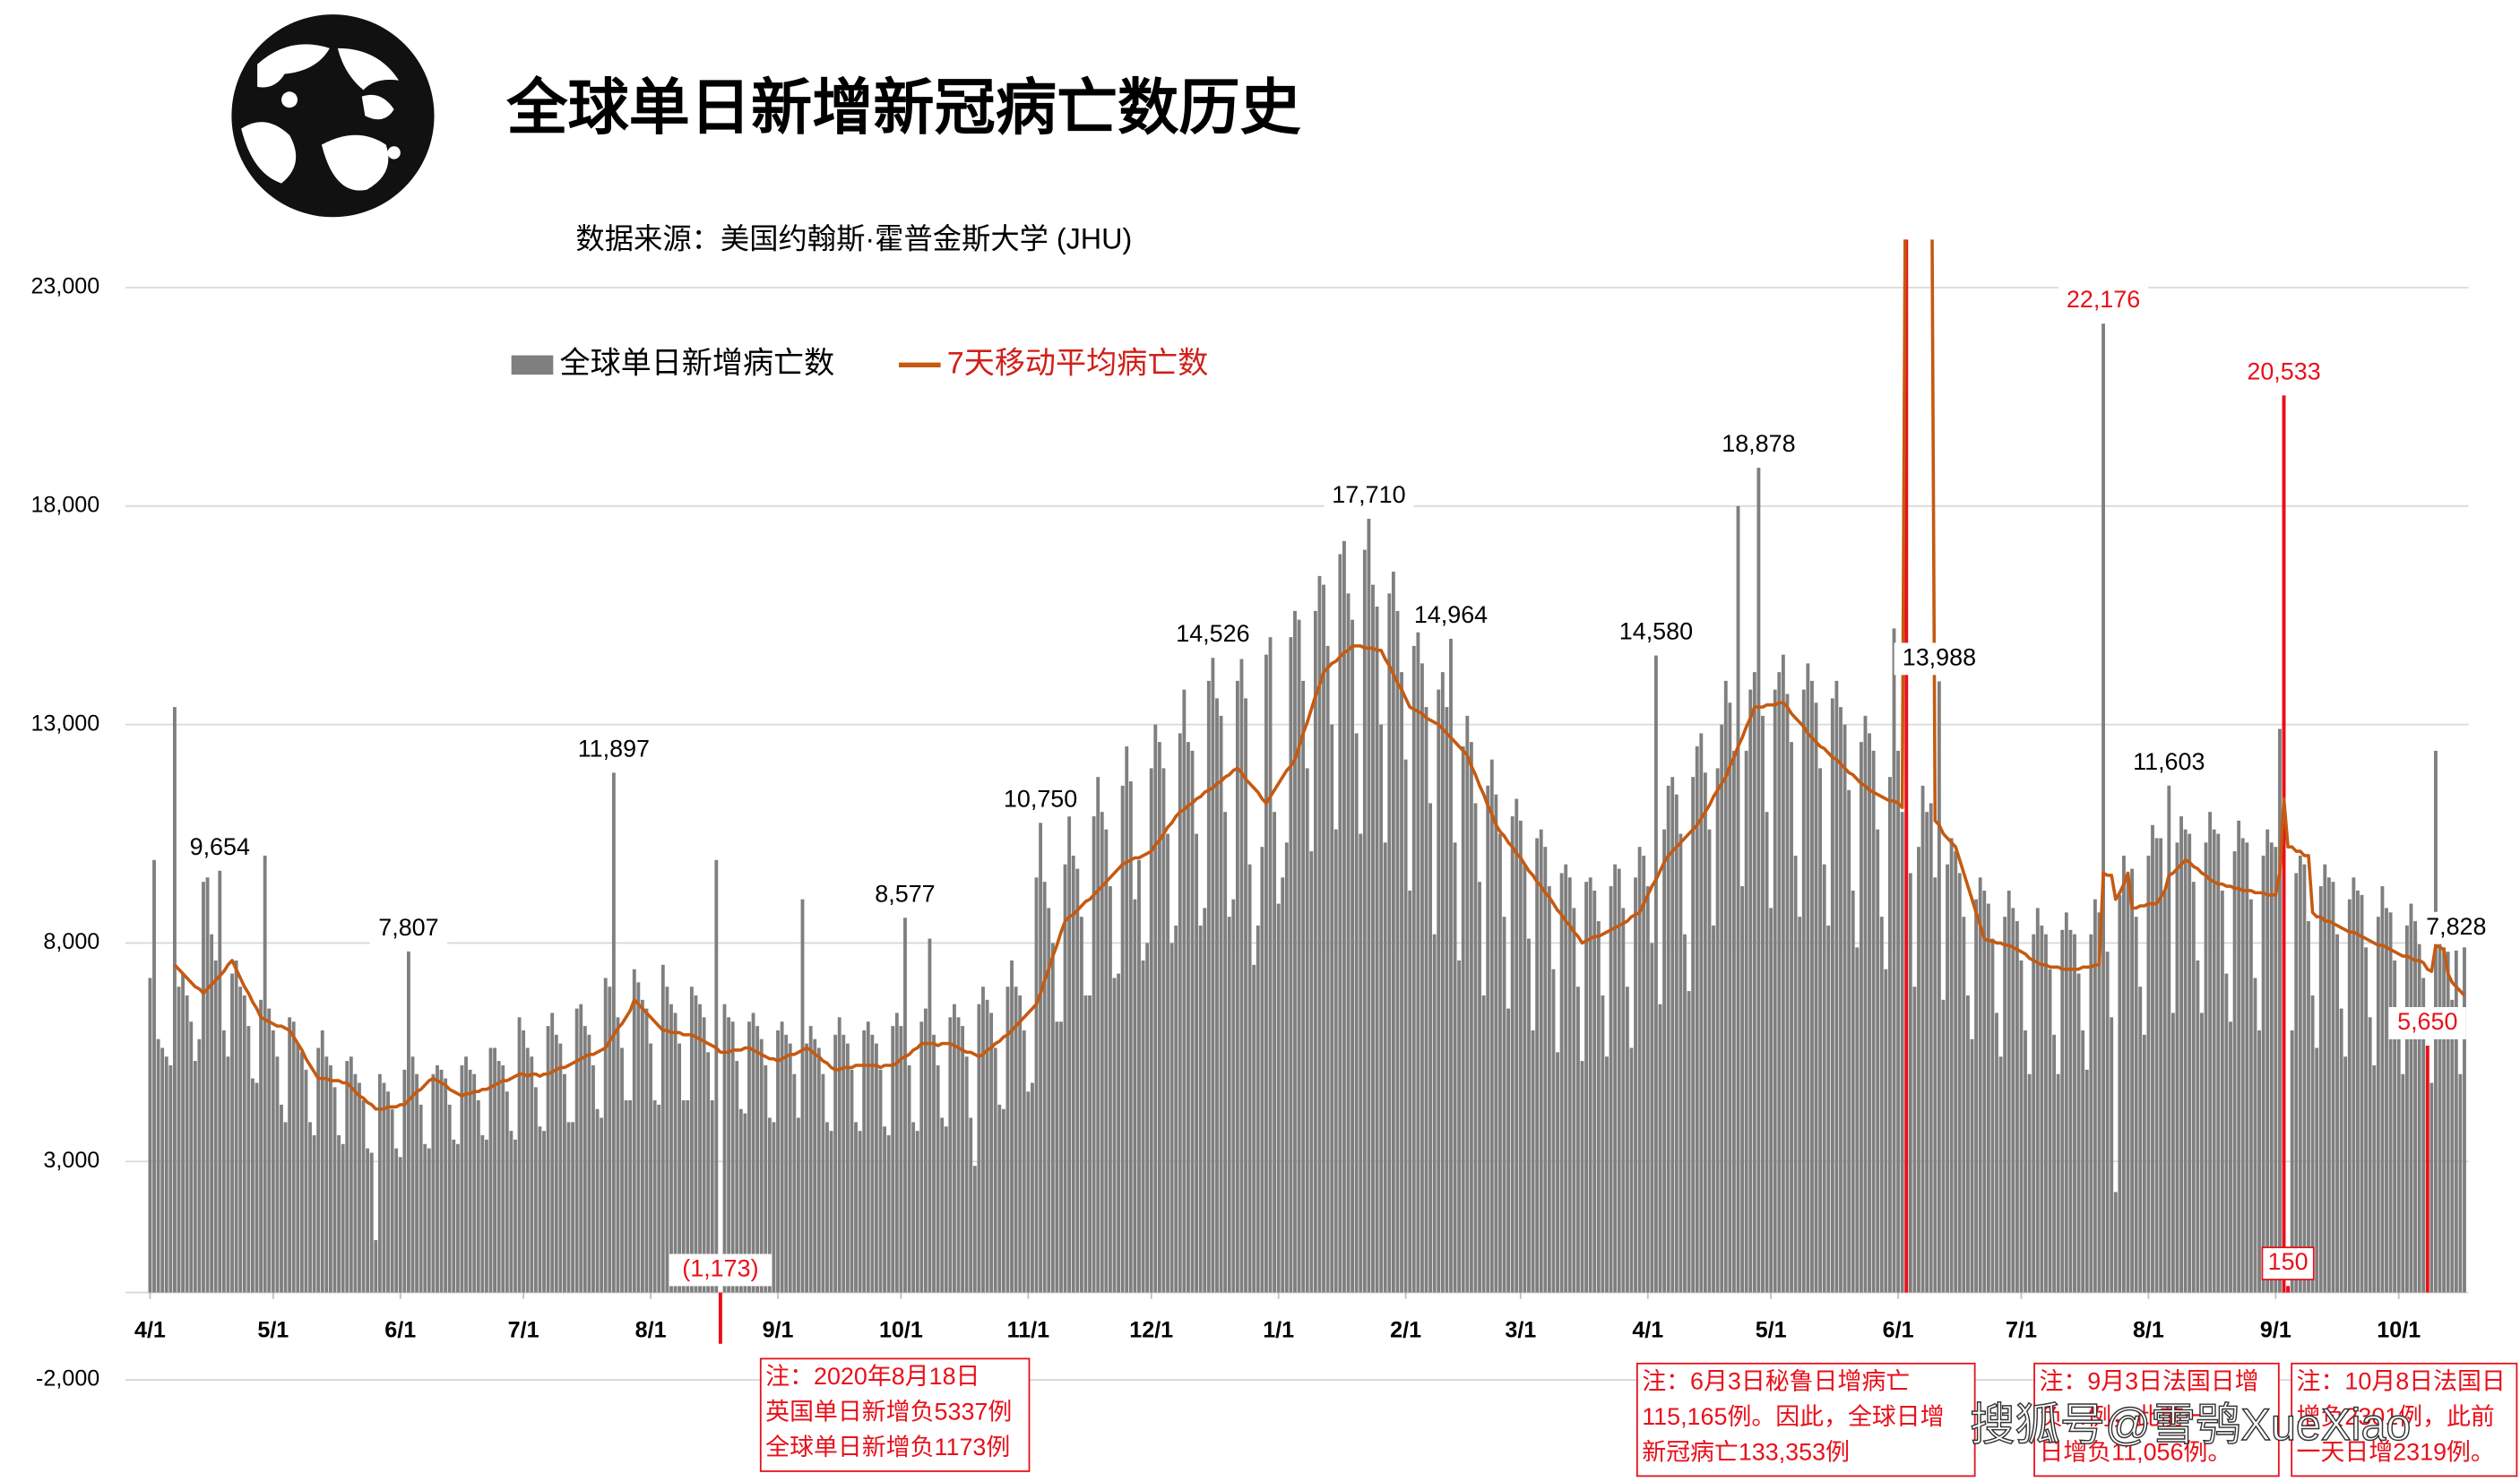  I want to click on note-box, so click(1805, 1420).